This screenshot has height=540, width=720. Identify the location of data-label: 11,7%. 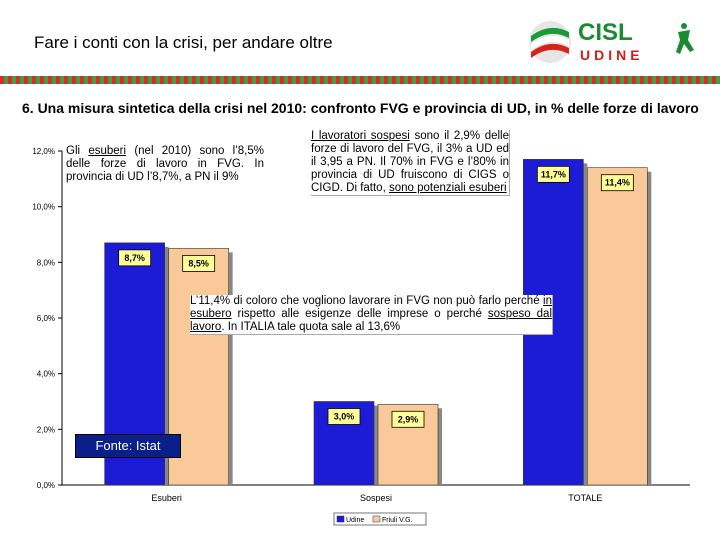
(553, 174).